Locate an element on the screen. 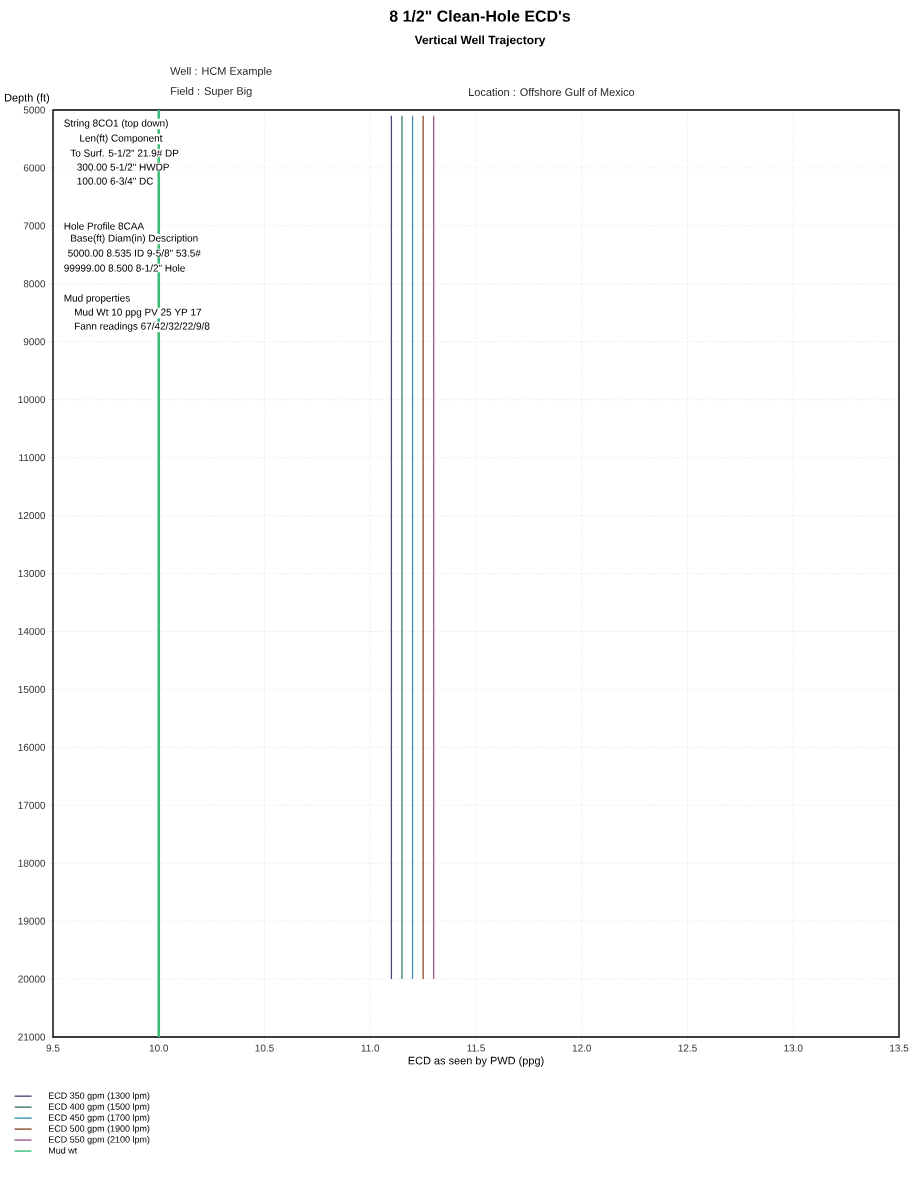 This screenshot has width=918, height=1193. x-tick-label: 9.5 is located at coordinates (53, 1048).